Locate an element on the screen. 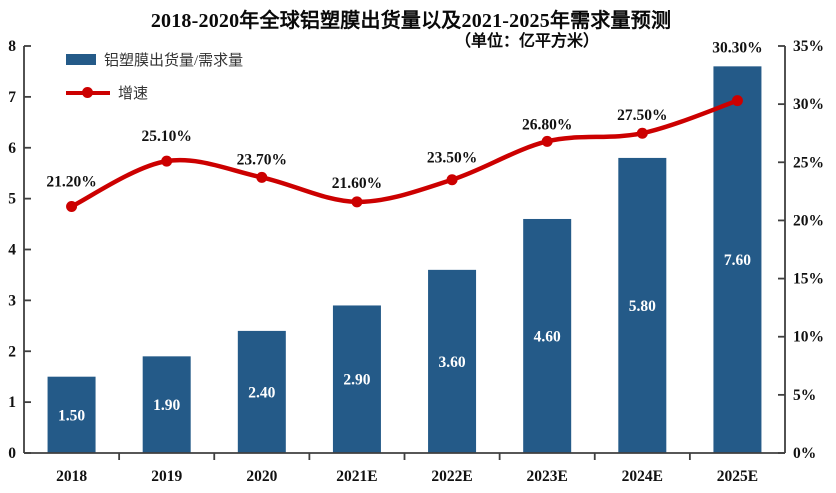 Image resolution: width=836 pixels, height=493 pixels. growth-value-label: 21.20% is located at coordinates (71, 181).